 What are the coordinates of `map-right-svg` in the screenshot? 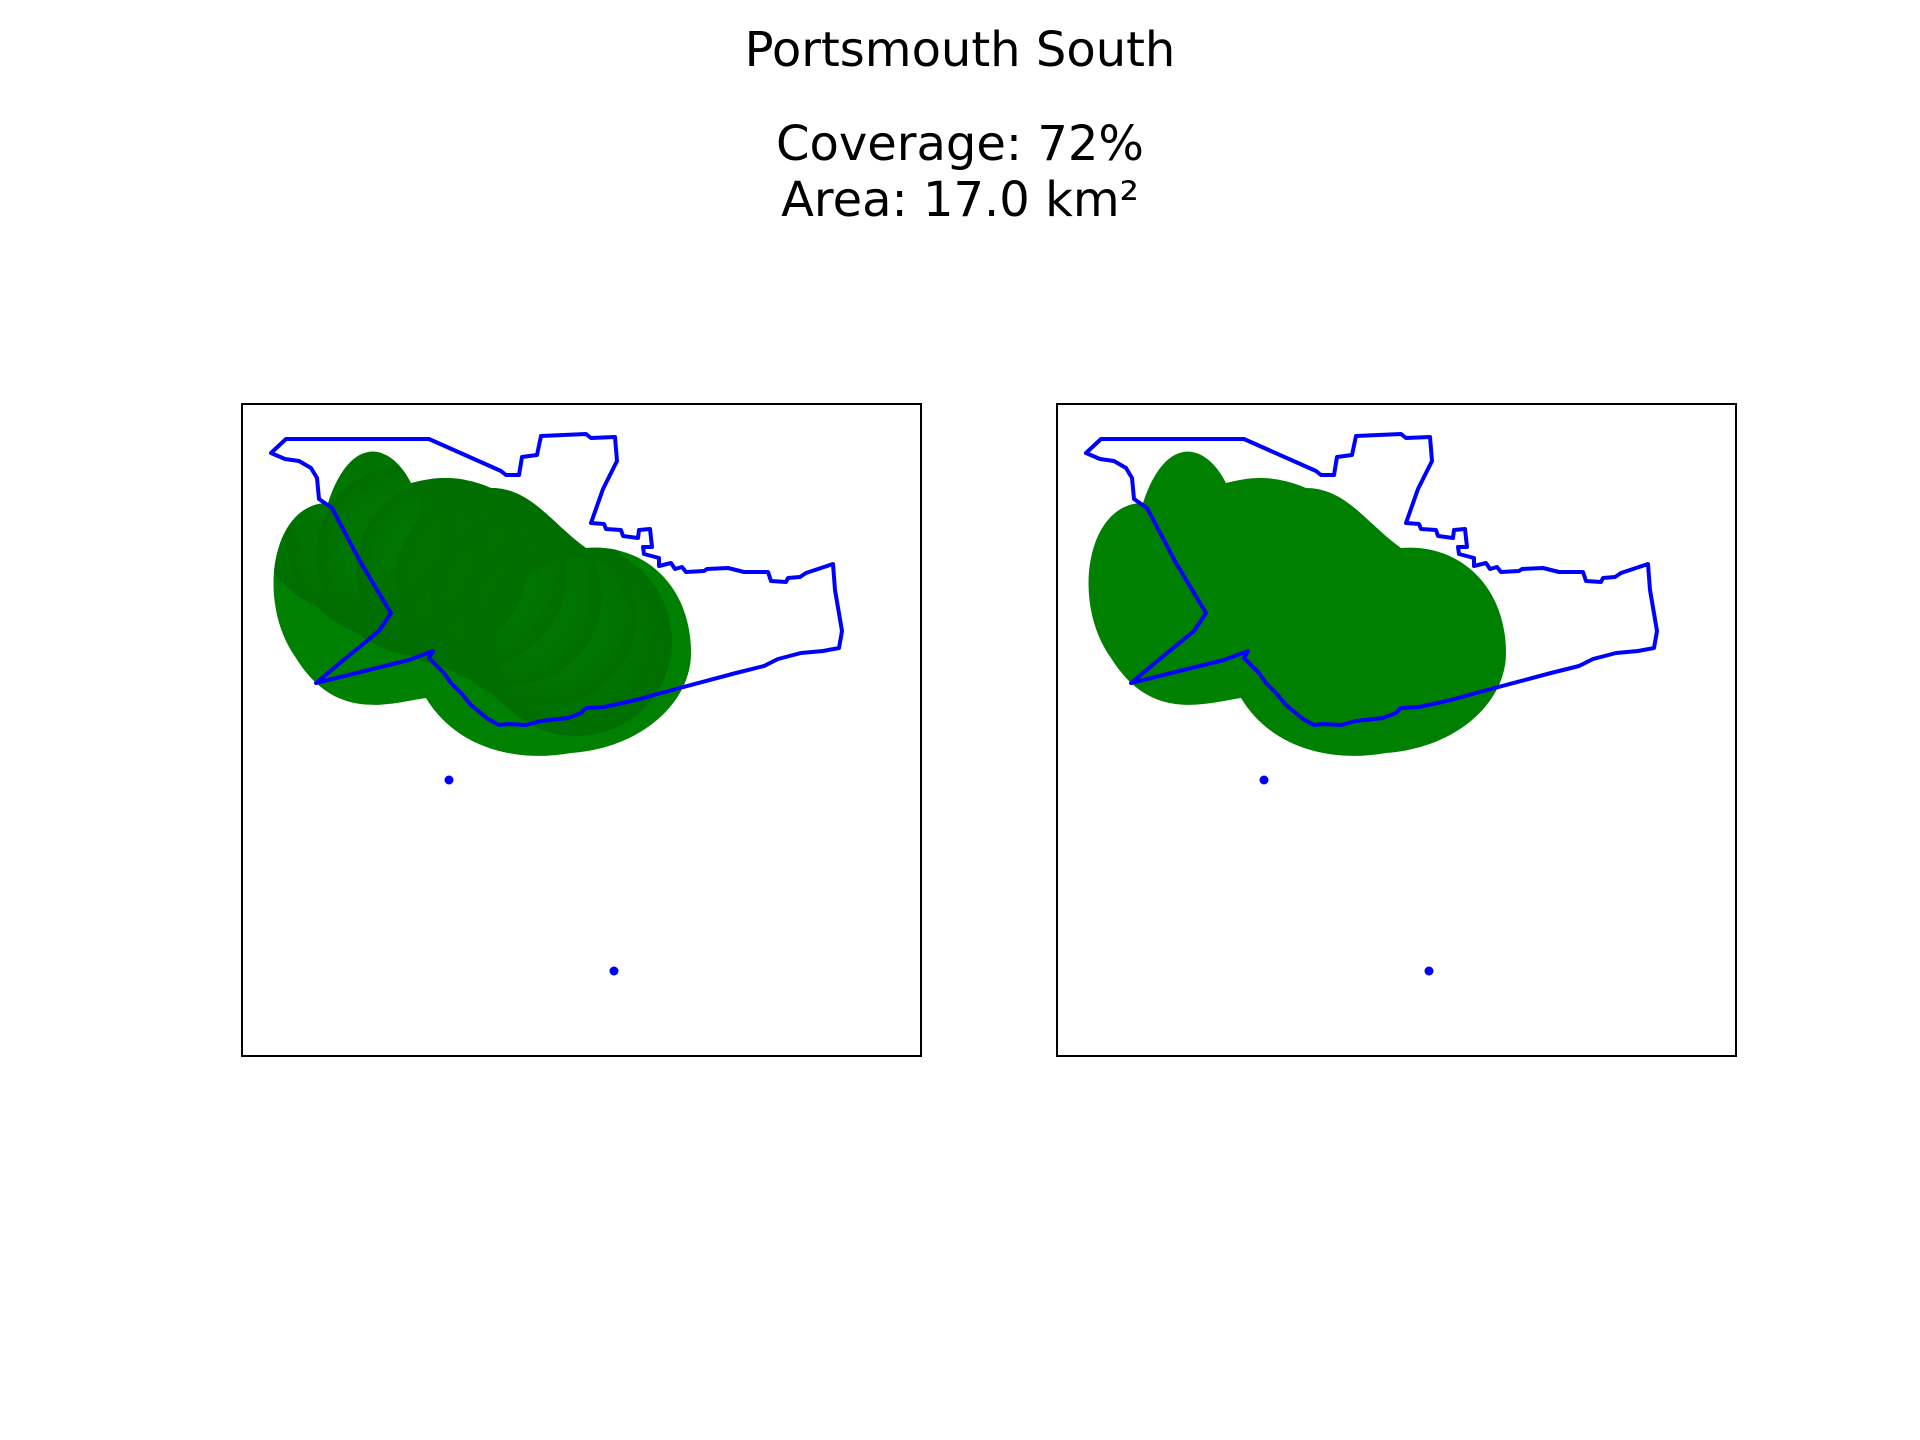 It's located at (1371, 703).